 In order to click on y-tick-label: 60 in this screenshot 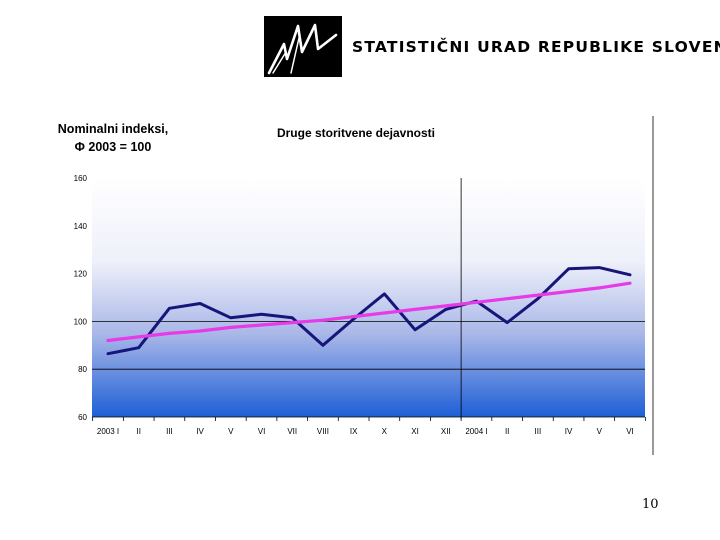, I will do `click(82, 417)`.